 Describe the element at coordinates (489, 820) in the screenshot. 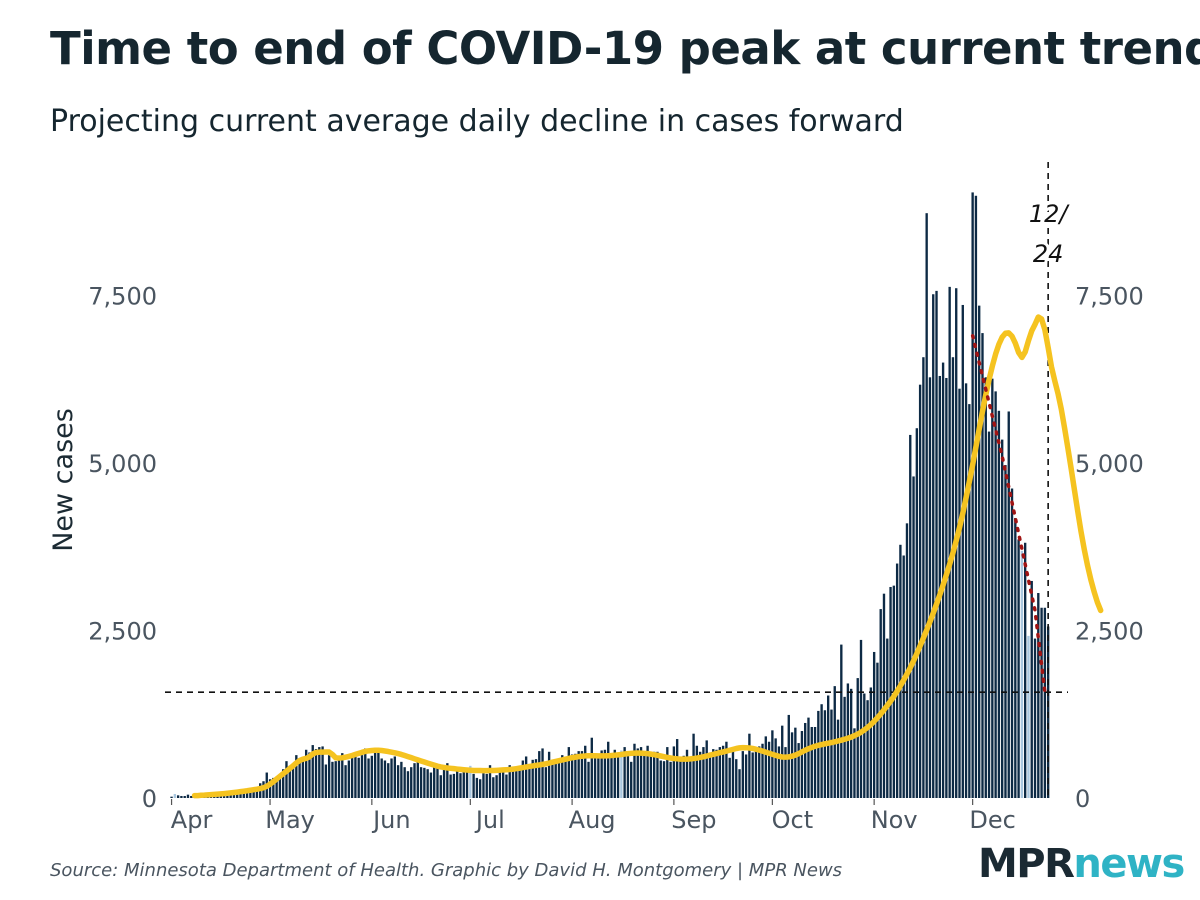

I see `x-tick-label: Jul` at that location.